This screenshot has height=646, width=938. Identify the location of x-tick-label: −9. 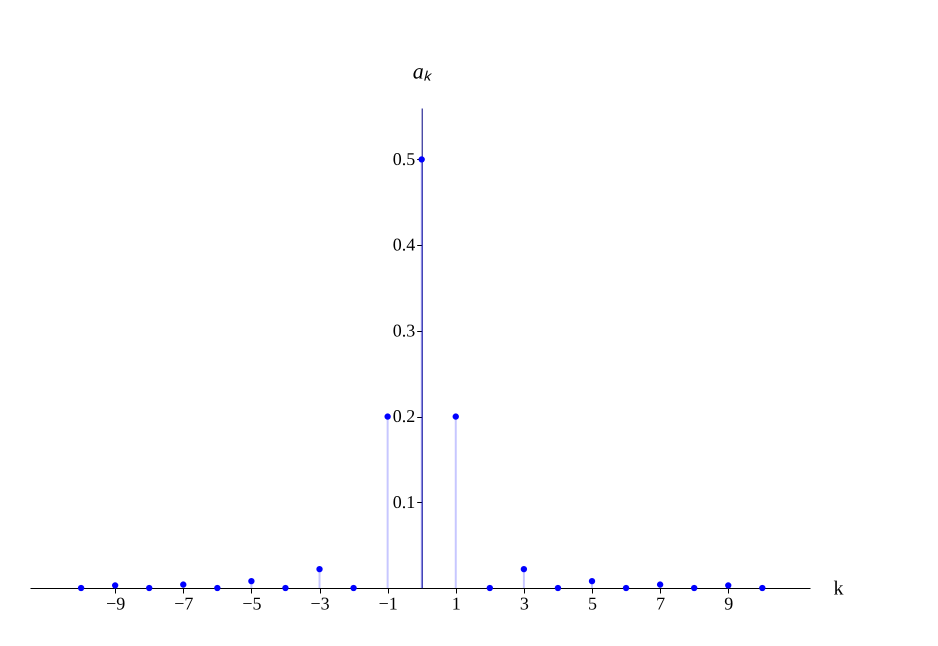
(116, 604).